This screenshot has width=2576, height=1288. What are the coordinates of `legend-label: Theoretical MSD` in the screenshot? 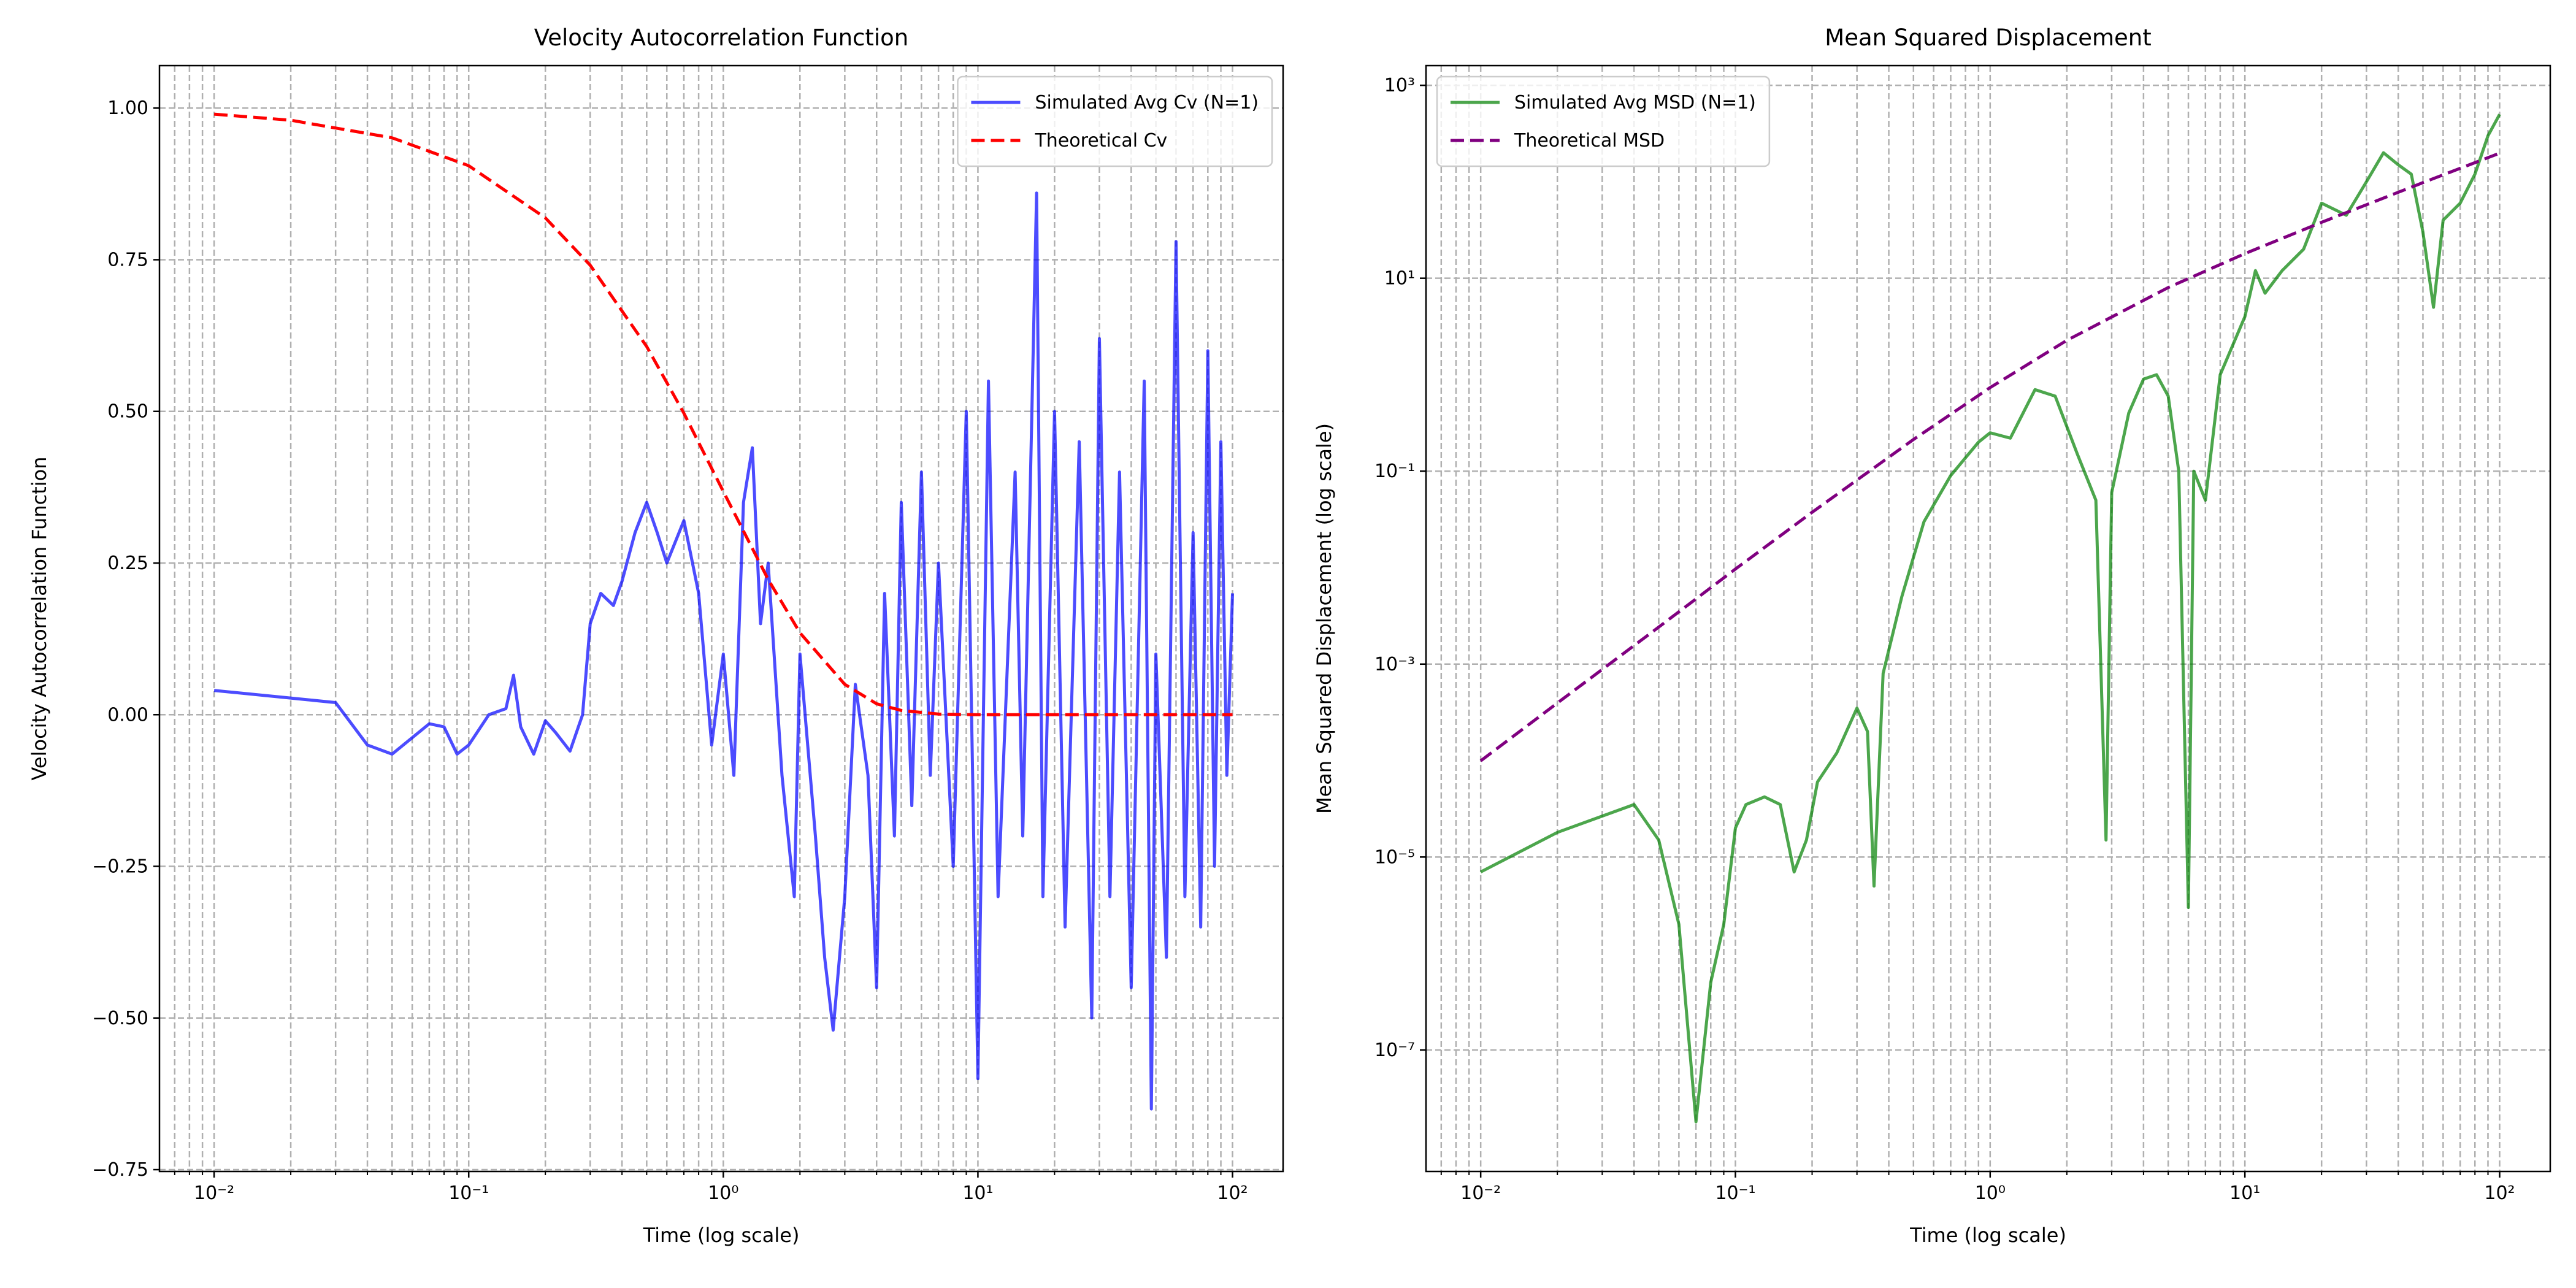 It's located at (1589, 140).